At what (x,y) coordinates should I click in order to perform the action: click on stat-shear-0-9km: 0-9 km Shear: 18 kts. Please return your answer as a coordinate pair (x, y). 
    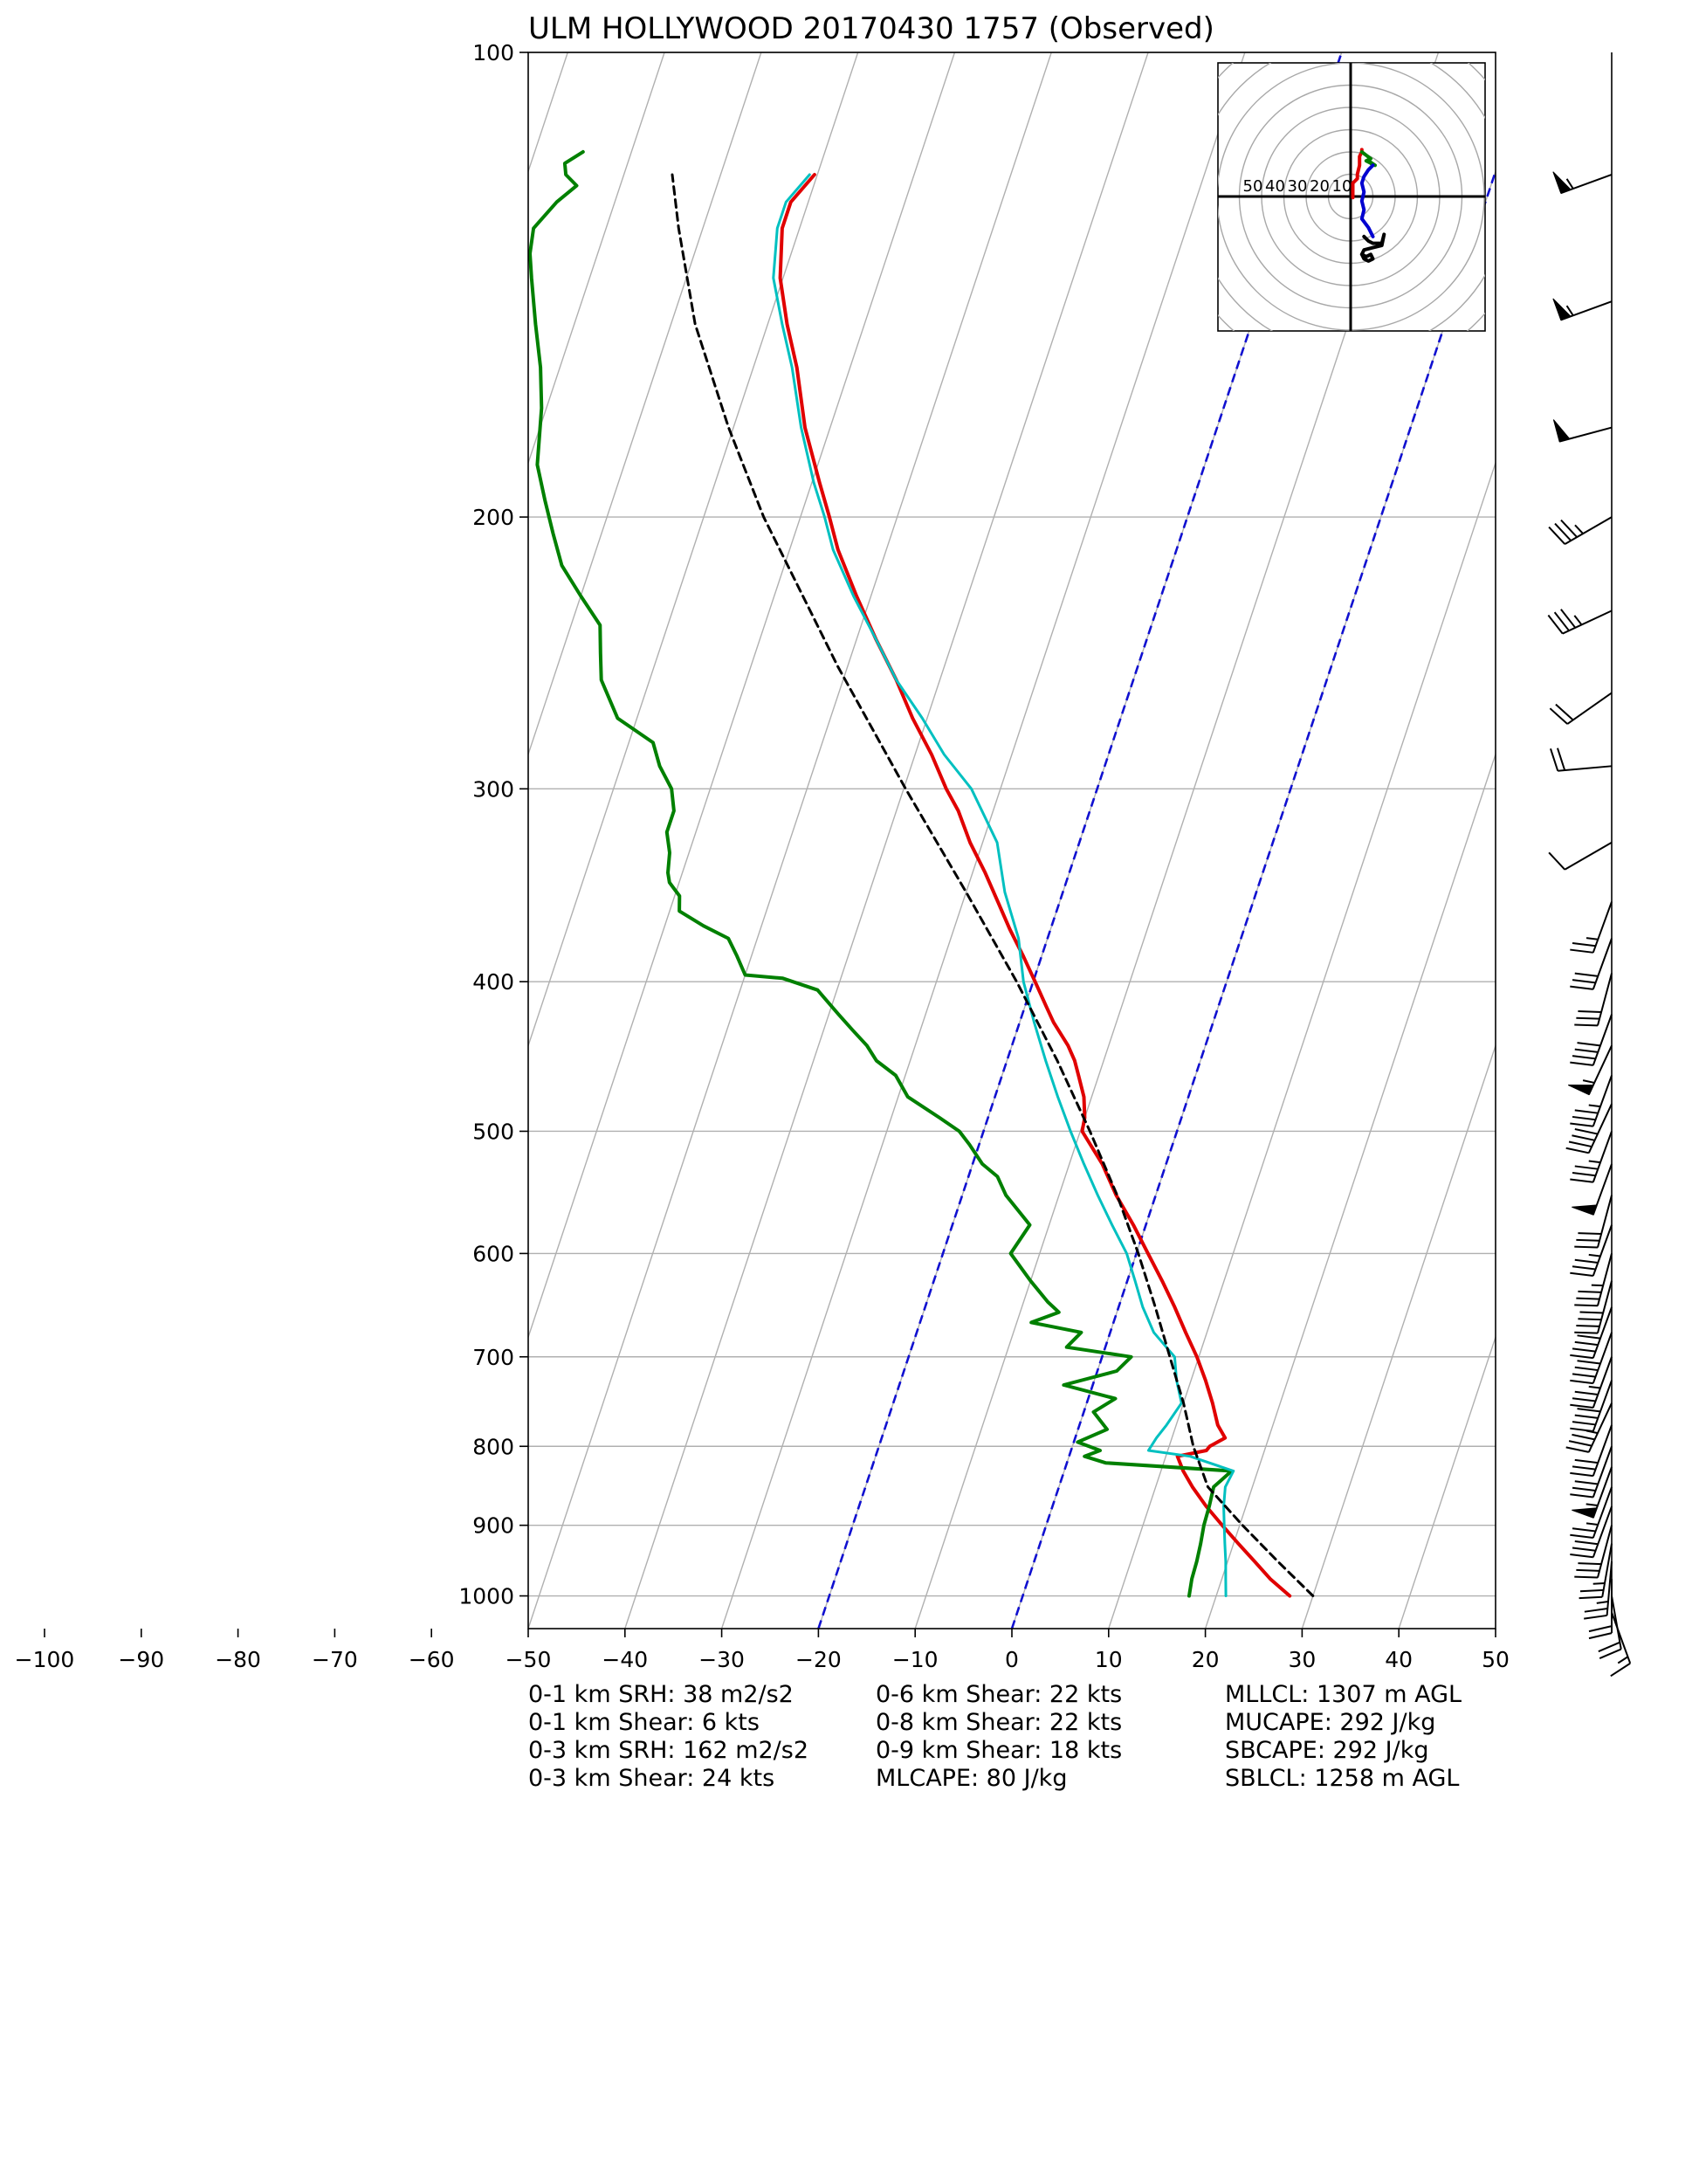
    Looking at the image, I should click on (999, 1750).